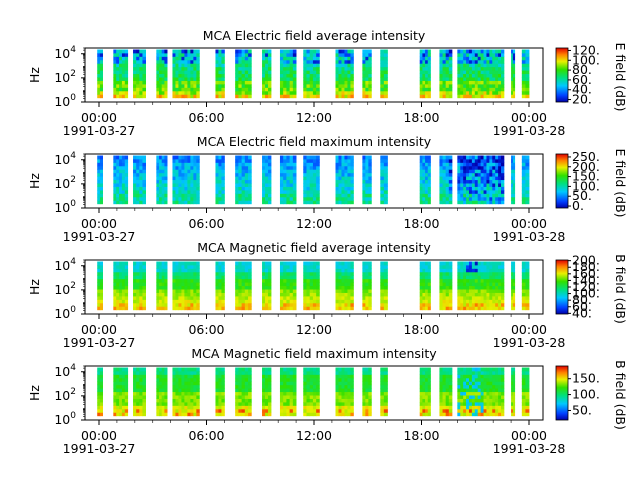  I want to click on colorbar-tick-label: 100., so click(586, 293).